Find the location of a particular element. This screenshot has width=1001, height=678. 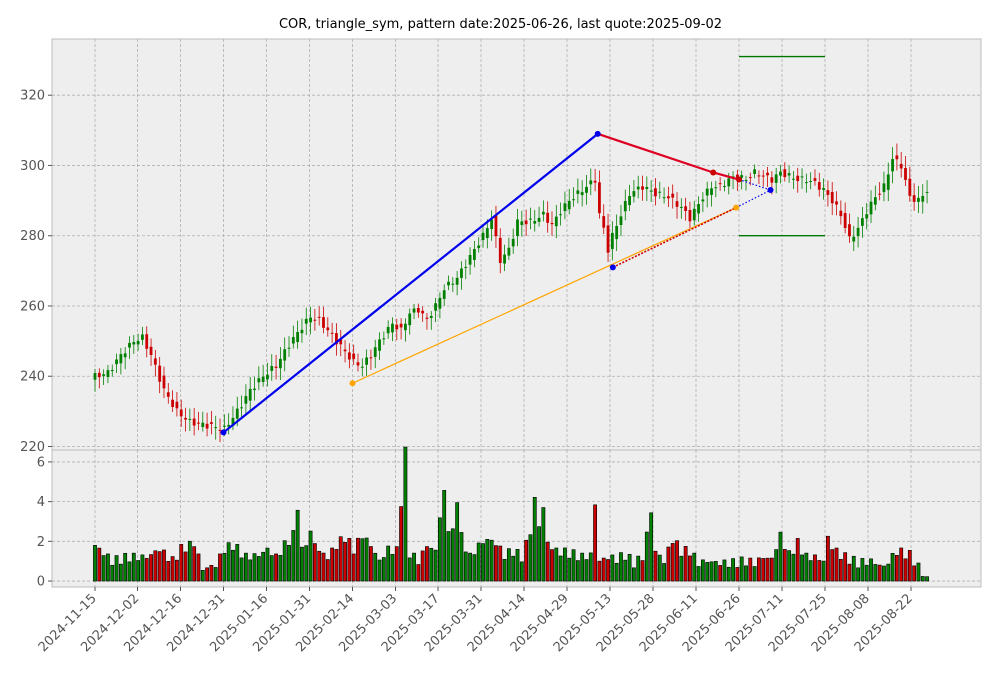

price-tick-label: 220 is located at coordinates (32, 447).